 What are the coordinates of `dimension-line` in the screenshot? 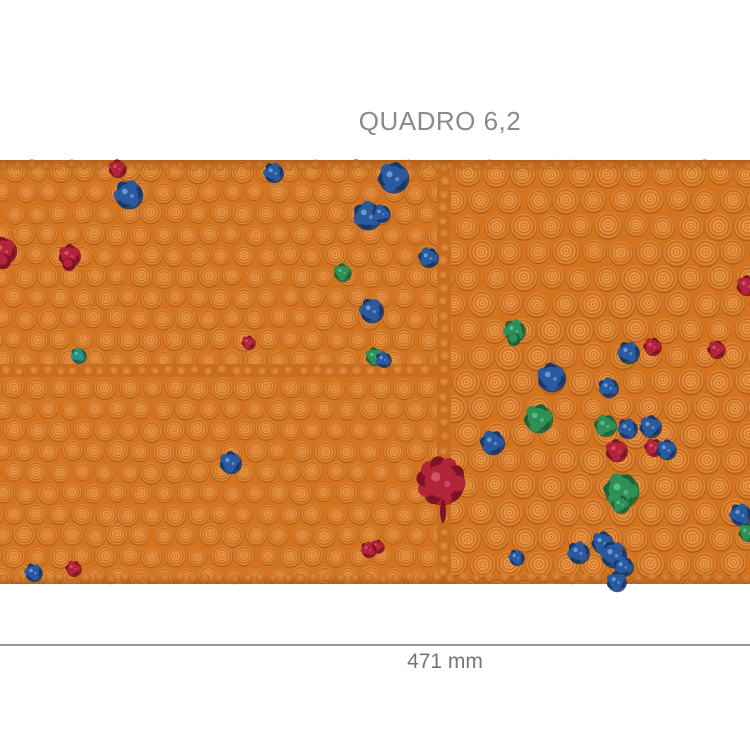 It's located at (375, 645).